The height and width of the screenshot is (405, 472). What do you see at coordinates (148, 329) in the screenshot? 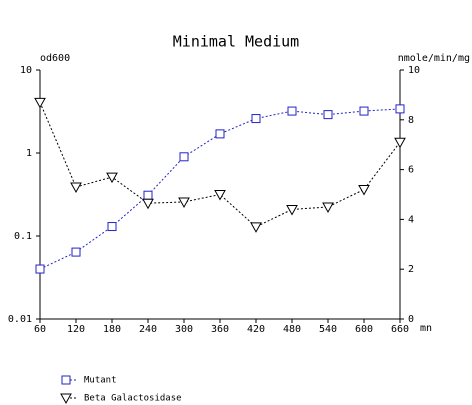
I see `x-tick-label: 240` at bounding box center [148, 329].